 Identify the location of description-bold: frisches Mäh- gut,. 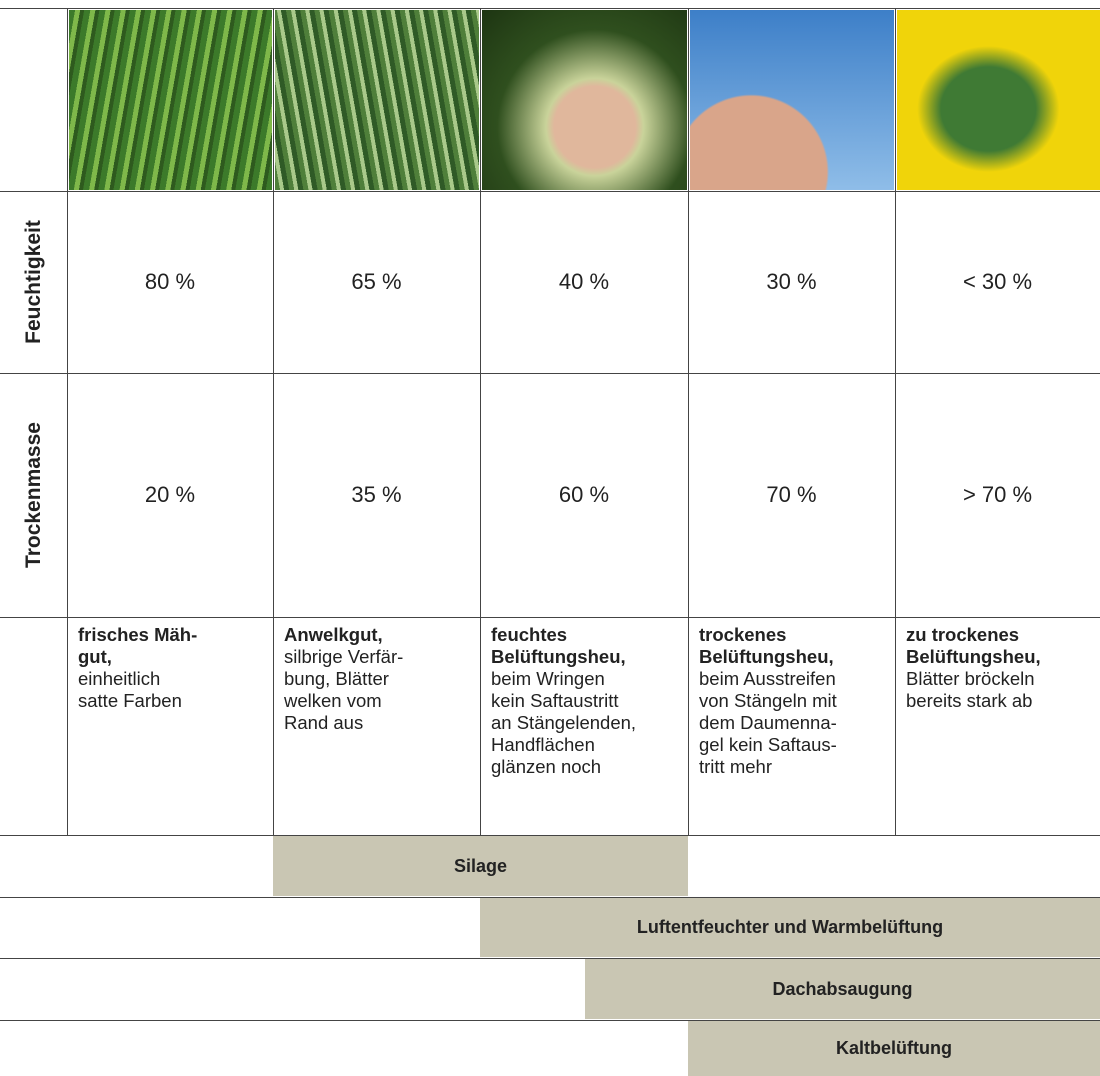
(138, 645).